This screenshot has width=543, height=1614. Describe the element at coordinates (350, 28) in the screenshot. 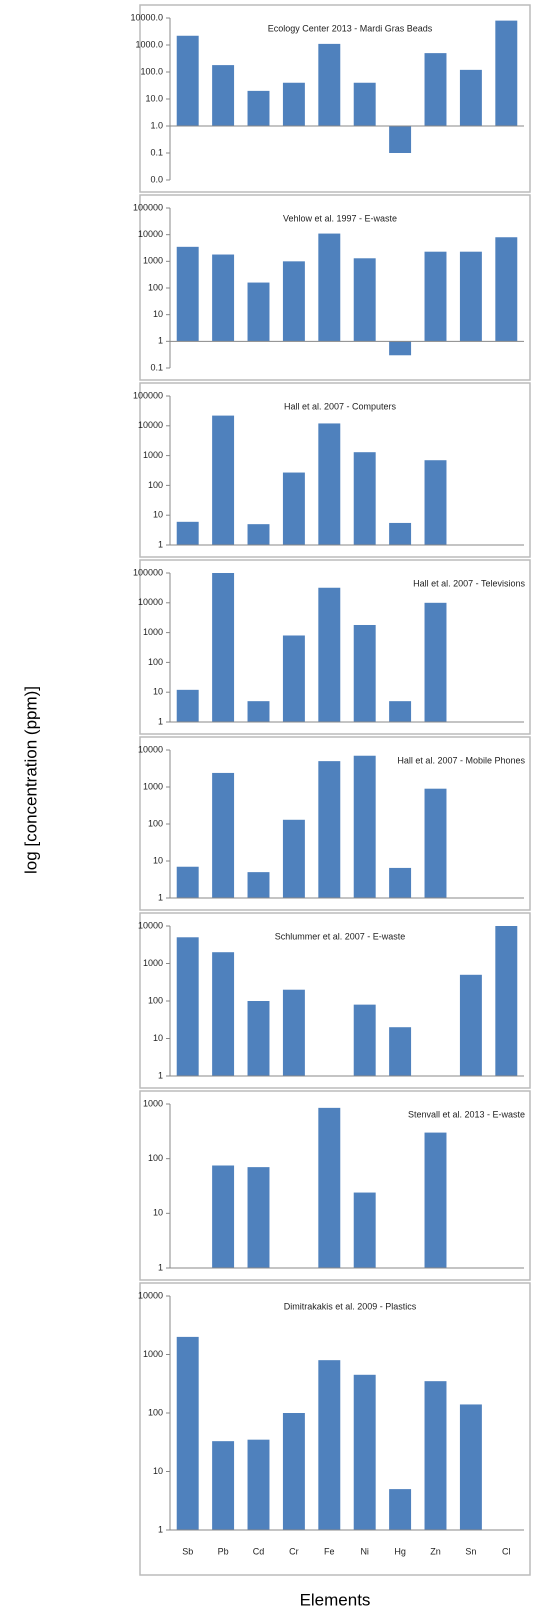

I see `chart-title: Ecology Center 2013 - Mardi Gras Beads` at that location.